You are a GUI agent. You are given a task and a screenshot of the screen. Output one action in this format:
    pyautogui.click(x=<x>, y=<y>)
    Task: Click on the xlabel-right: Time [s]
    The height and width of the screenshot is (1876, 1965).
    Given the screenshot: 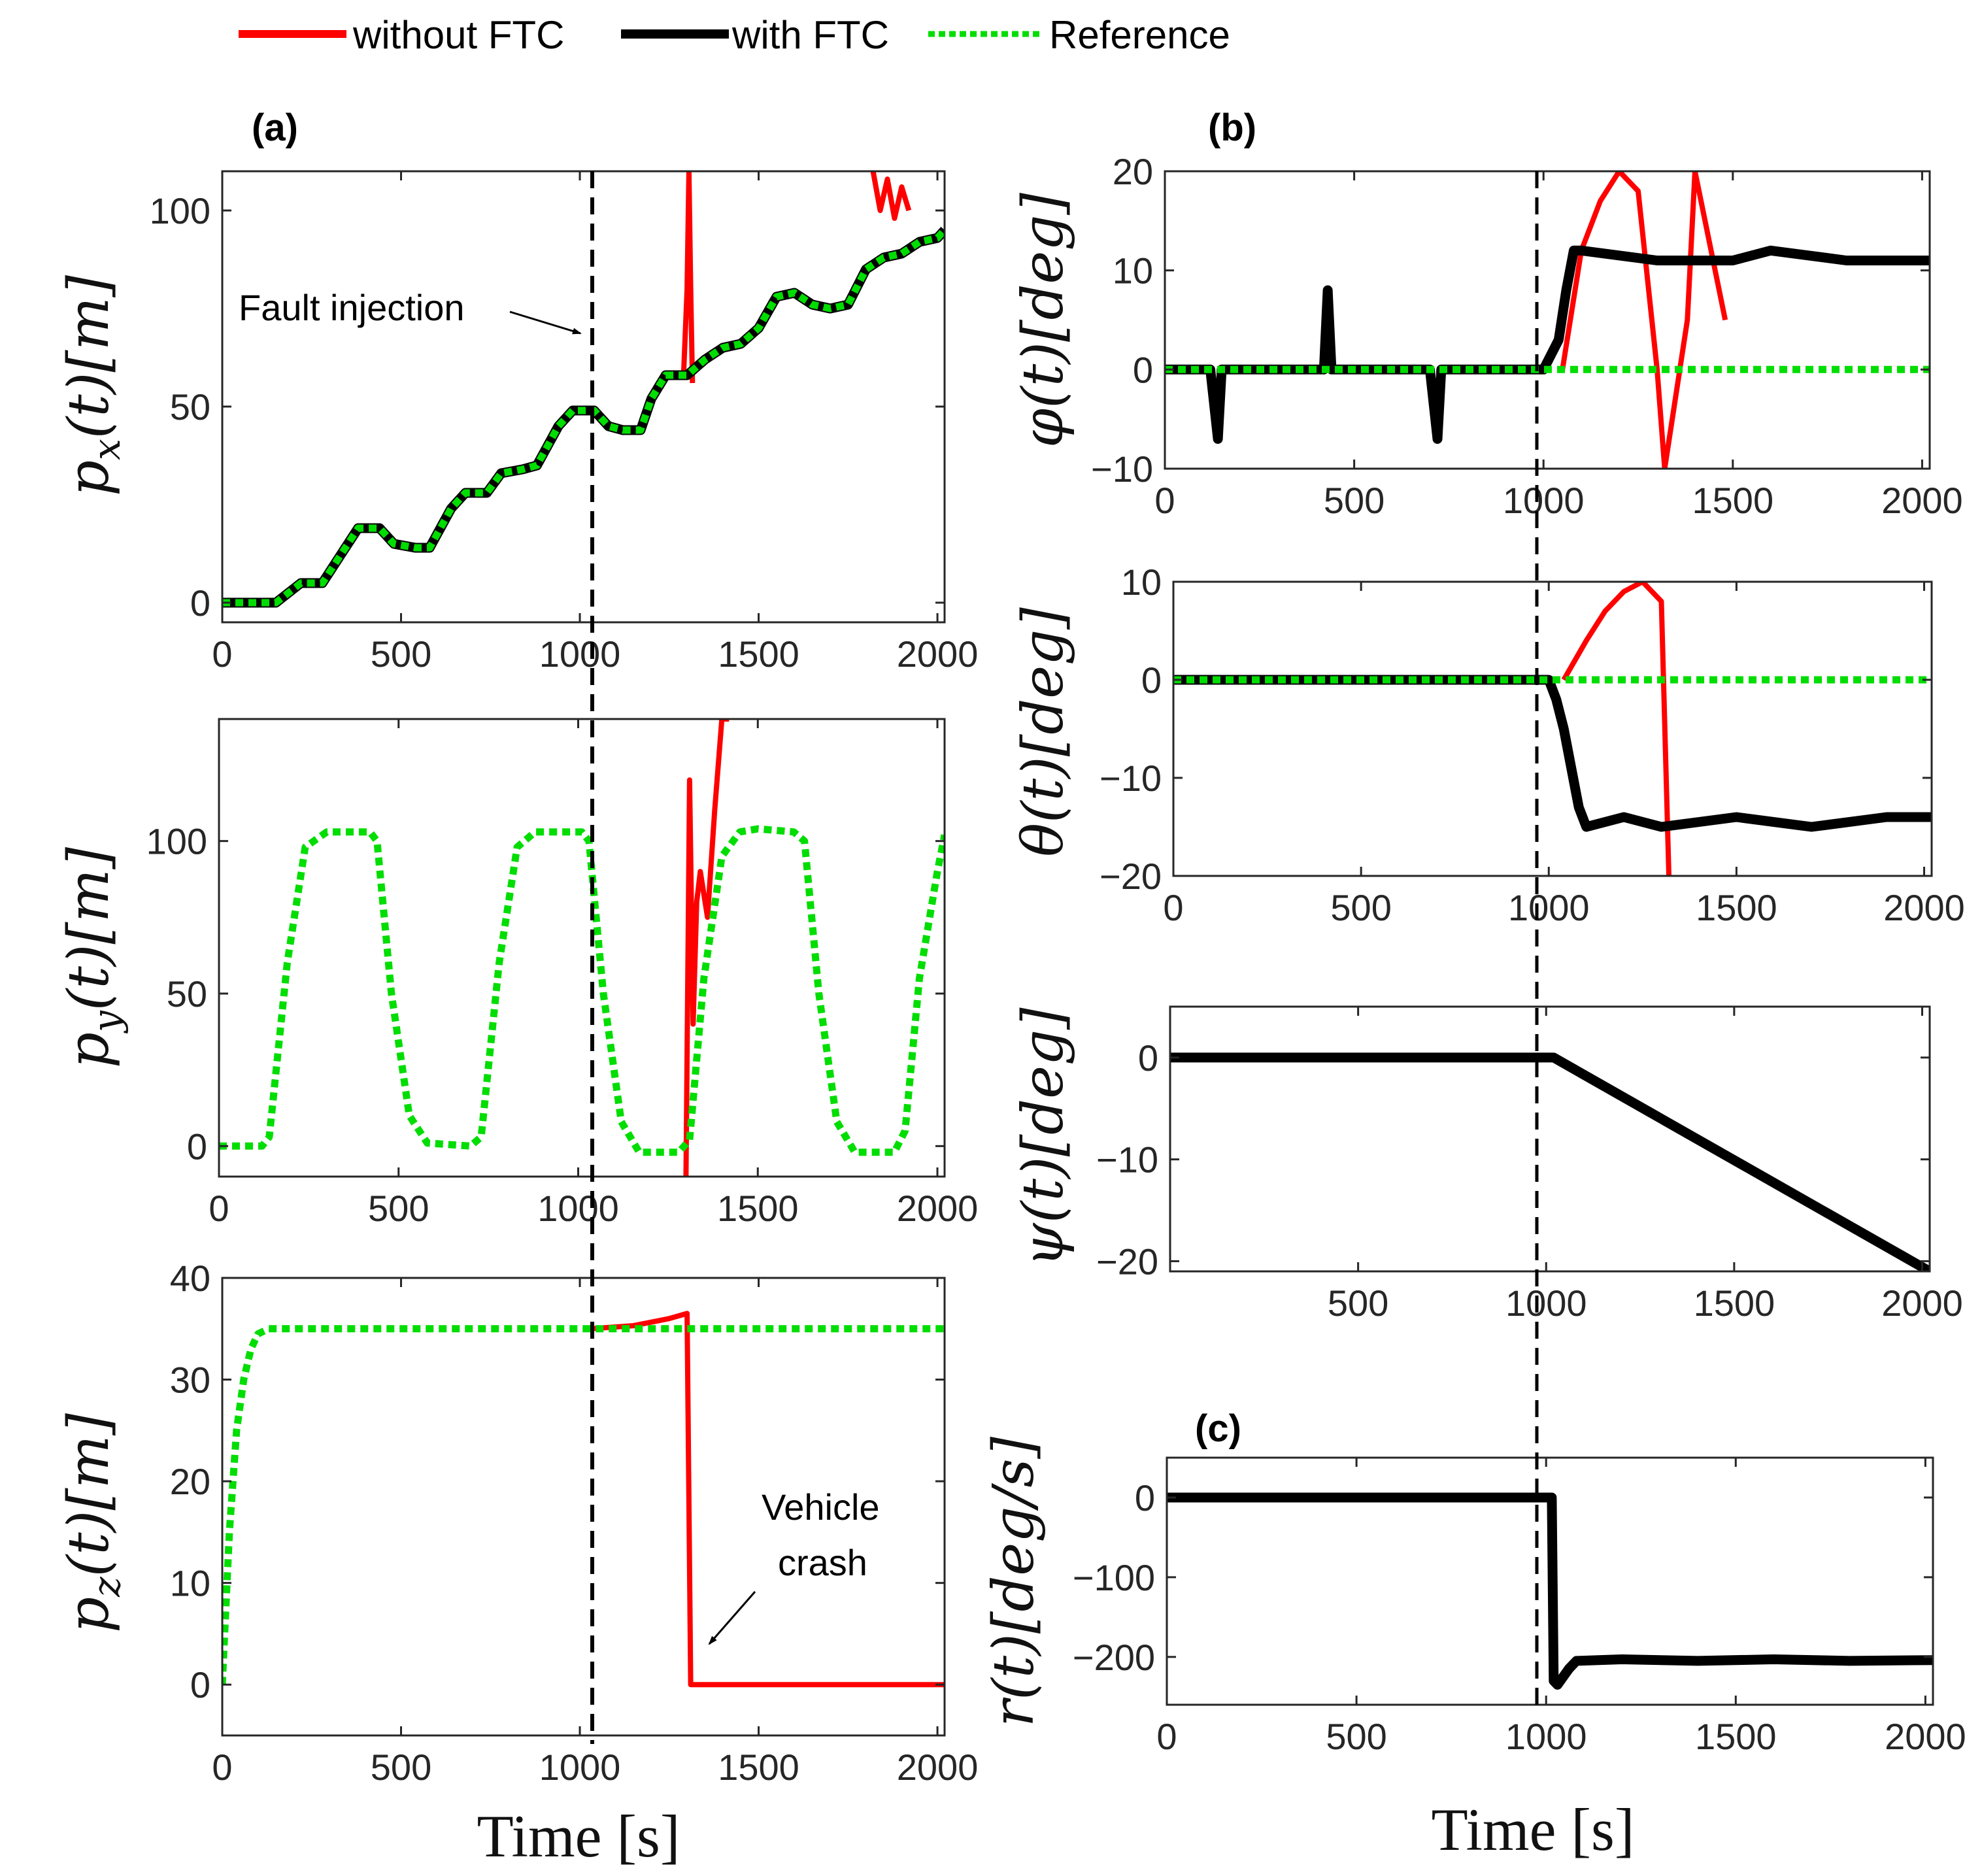 What is the action you would take?
    pyautogui.click(x=1533, y=1830)
    